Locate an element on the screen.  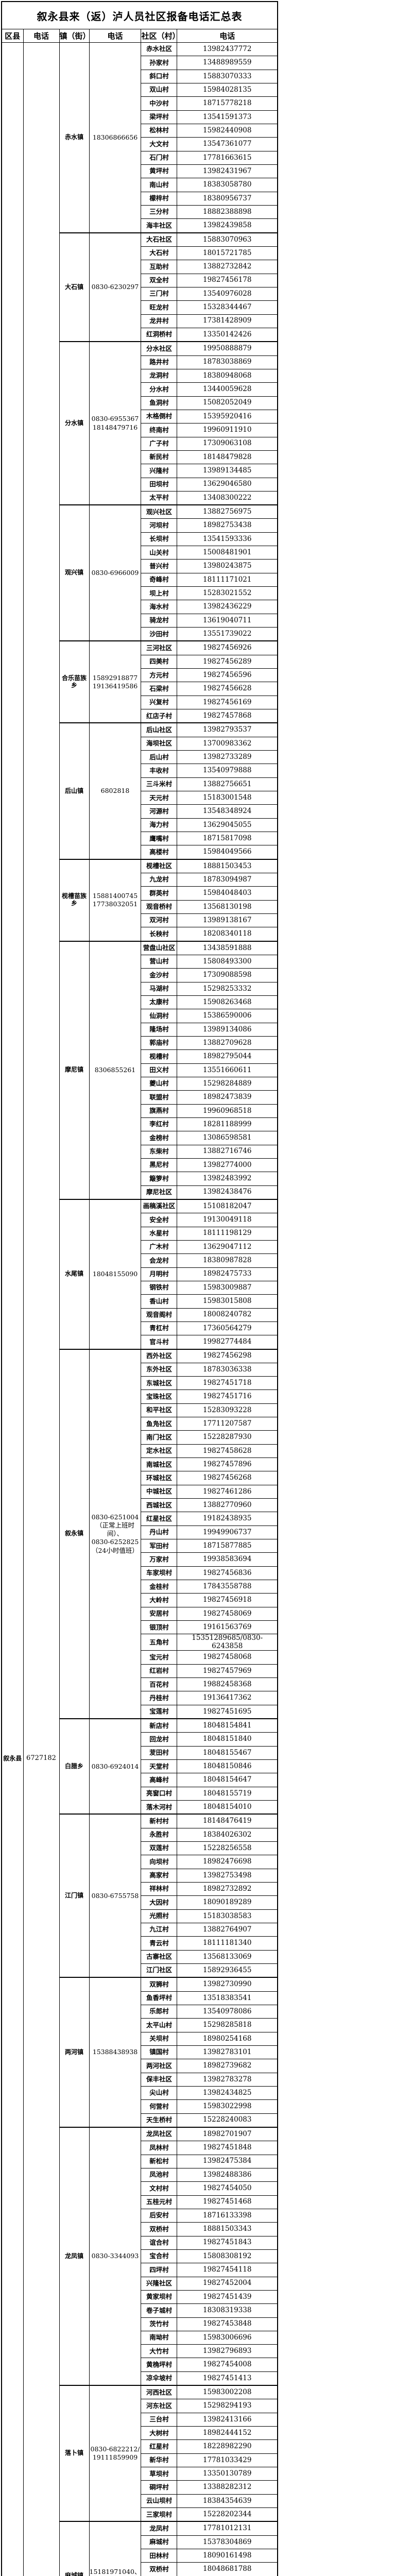
village-phone-cell: 13982439858 is located at coordinates (228, 225).